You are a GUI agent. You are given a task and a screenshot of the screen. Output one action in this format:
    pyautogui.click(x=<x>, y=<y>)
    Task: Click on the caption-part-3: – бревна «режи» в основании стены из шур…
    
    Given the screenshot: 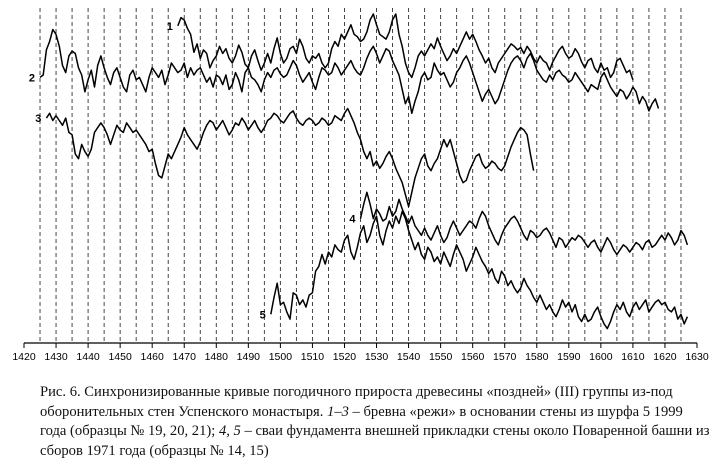 What is the action you would take?
    pyautogui.click(x=361, y=421)
    